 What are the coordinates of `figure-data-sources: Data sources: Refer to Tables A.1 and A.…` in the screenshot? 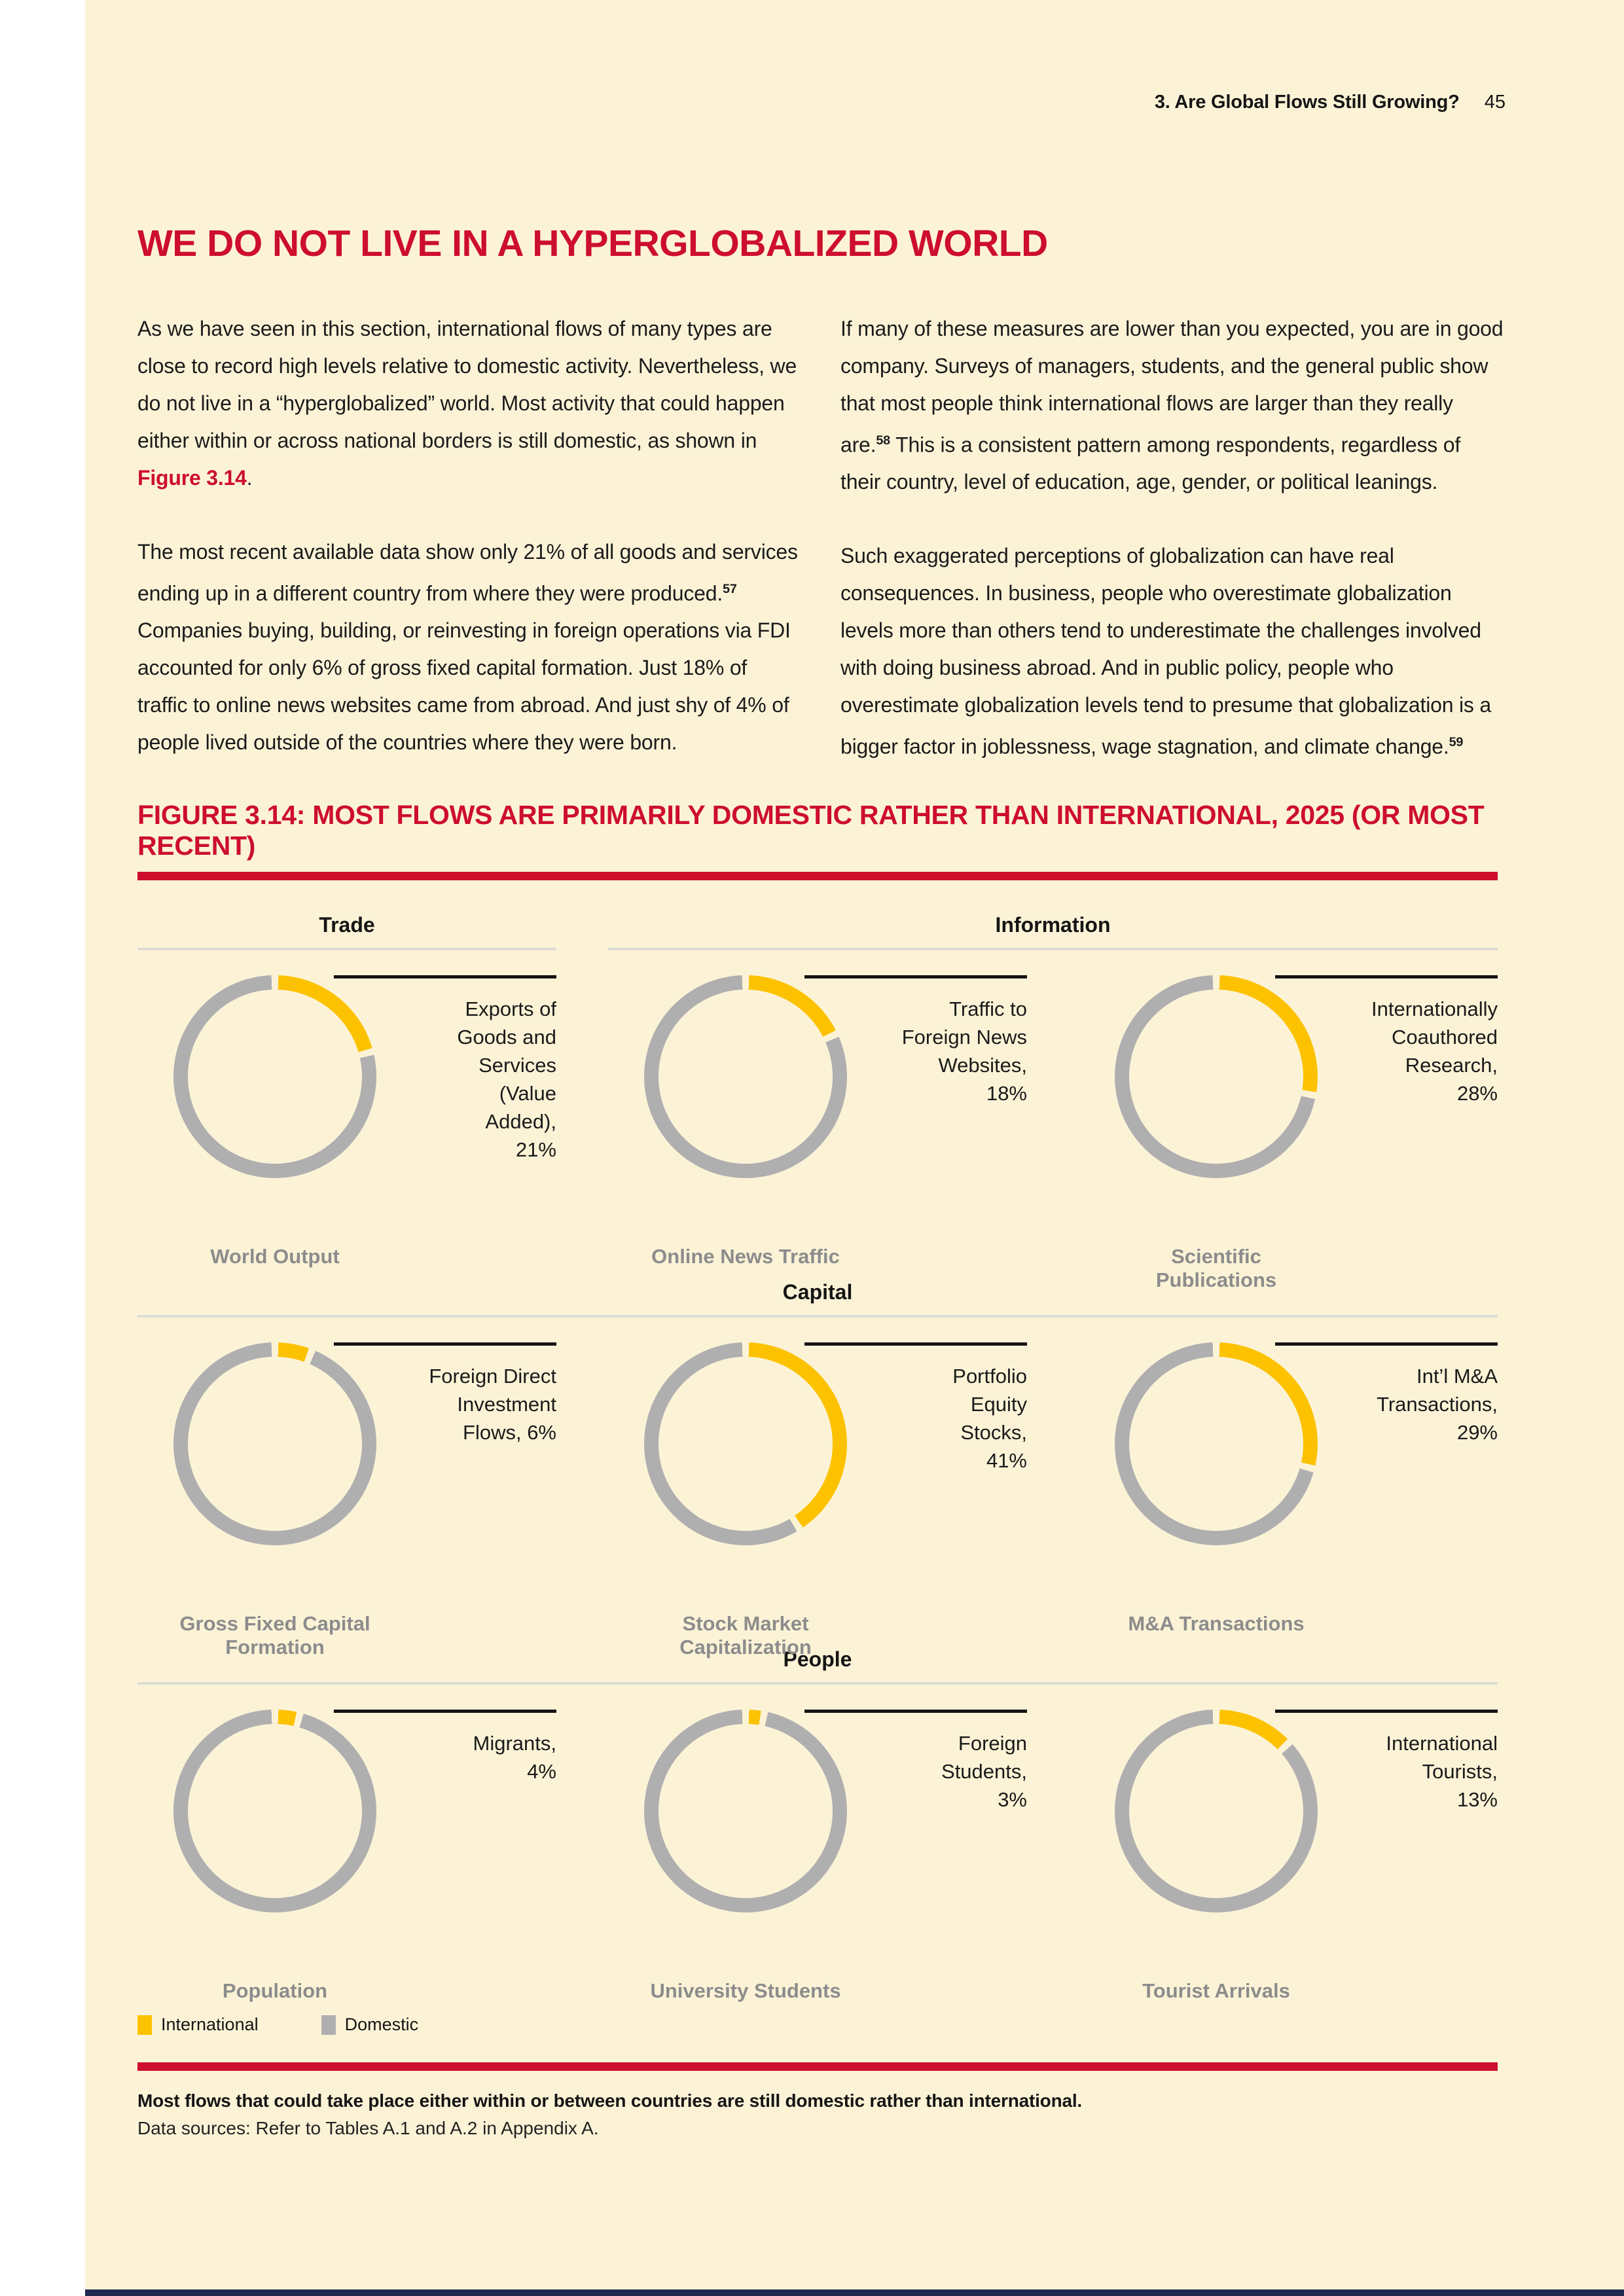 It's located at (368, 2128).